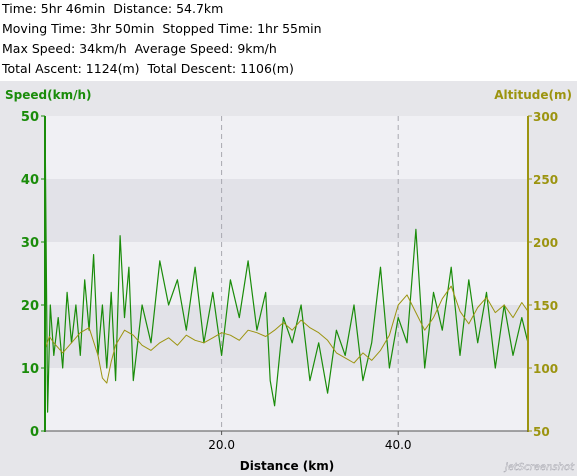 This screenshot has height=476, width=577. I want to click on watermark: jetScreenshot, so click(539, 467).